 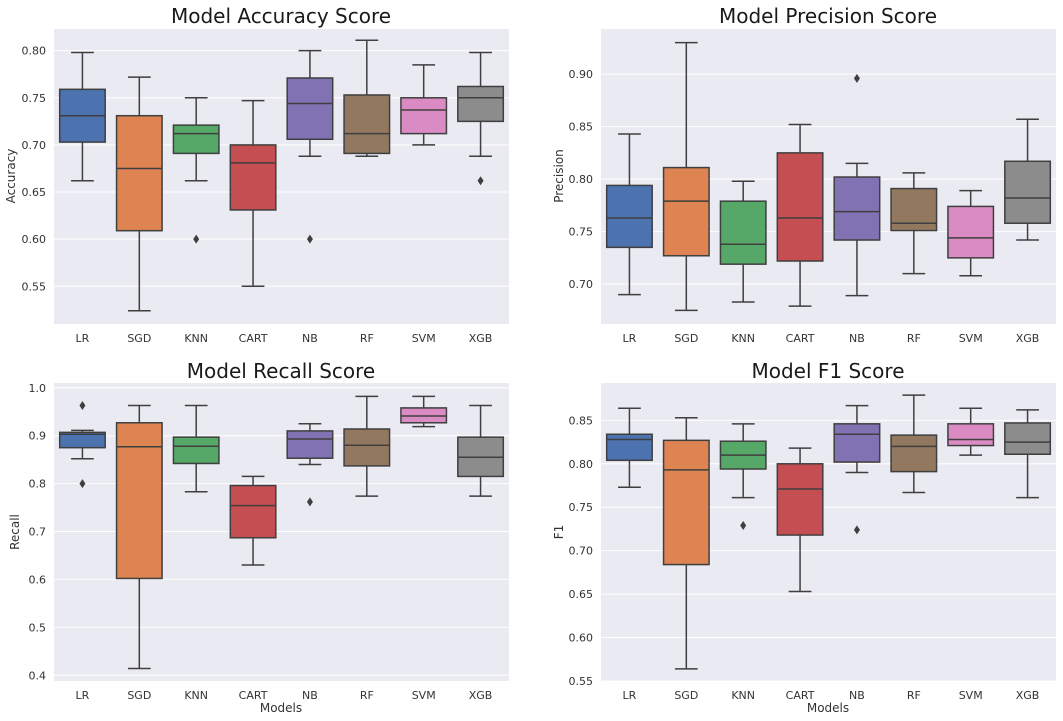 I want to click on y-tick-label: 0.90, so click(x=581, y=74).